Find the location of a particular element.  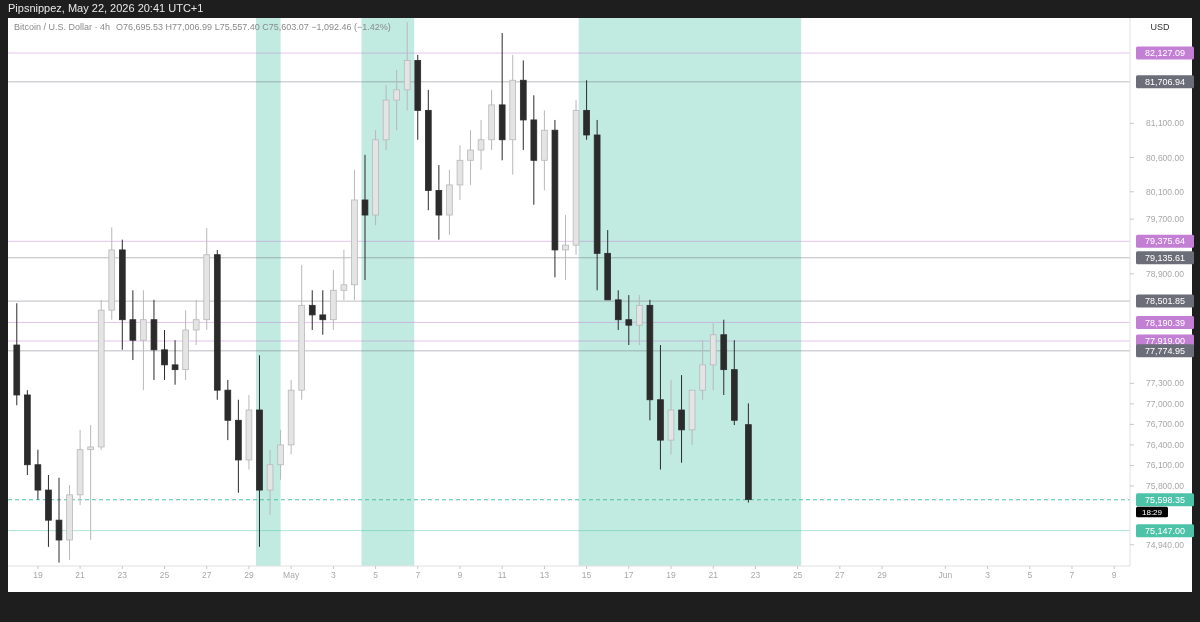

ref-line-label: 79,375.64 is located at coordinates (1165, 241).